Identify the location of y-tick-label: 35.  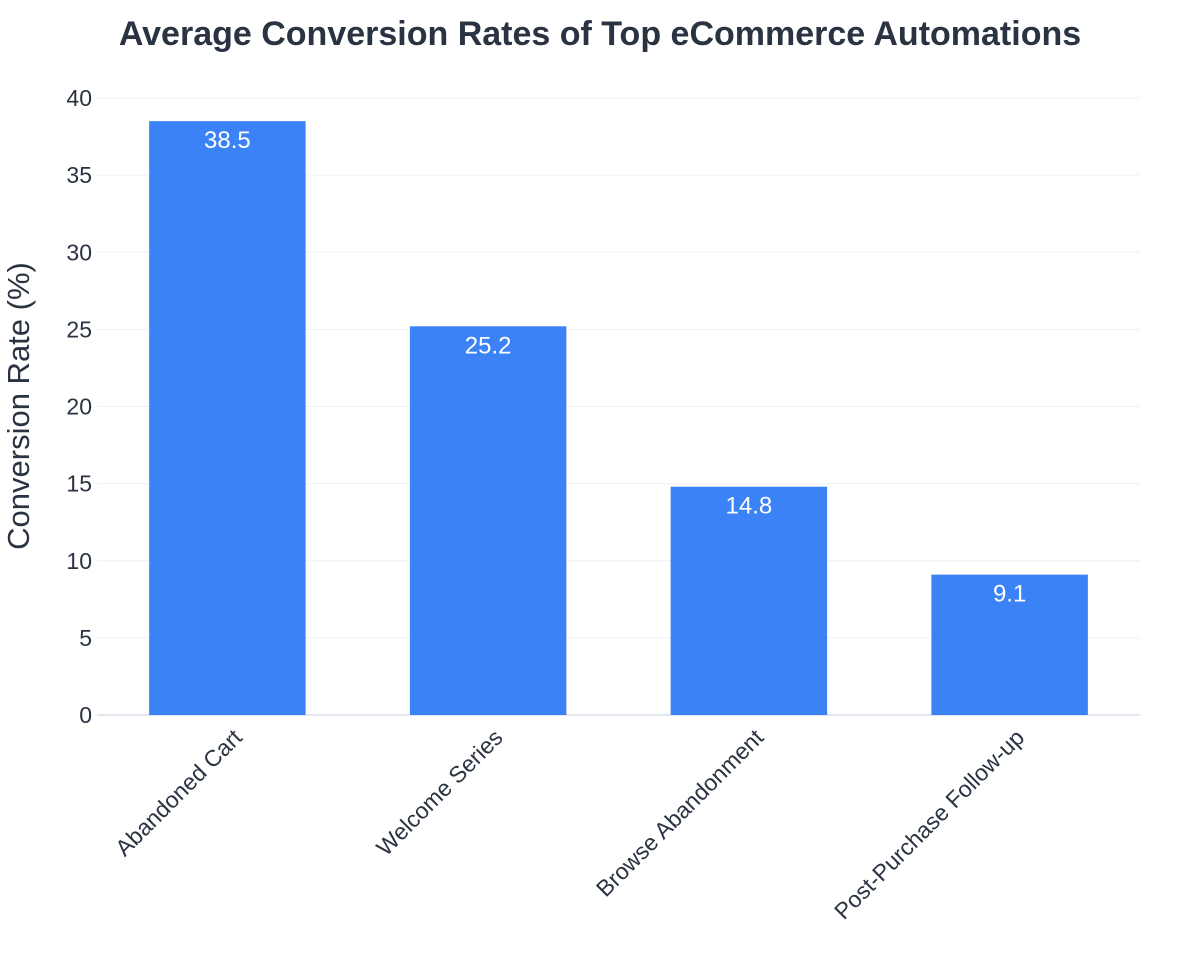
(79, 175).